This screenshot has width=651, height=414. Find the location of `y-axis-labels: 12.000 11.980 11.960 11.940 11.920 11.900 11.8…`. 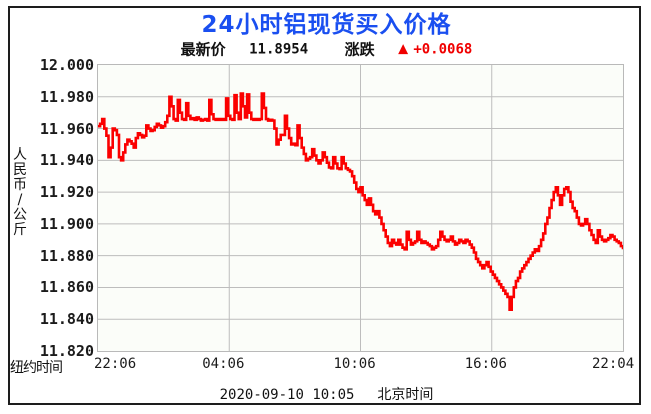

y-axis-labels: 12.000 11.980 11.960 11.940 11.920 11.900 11.8… is located at coordinates (52, 208).